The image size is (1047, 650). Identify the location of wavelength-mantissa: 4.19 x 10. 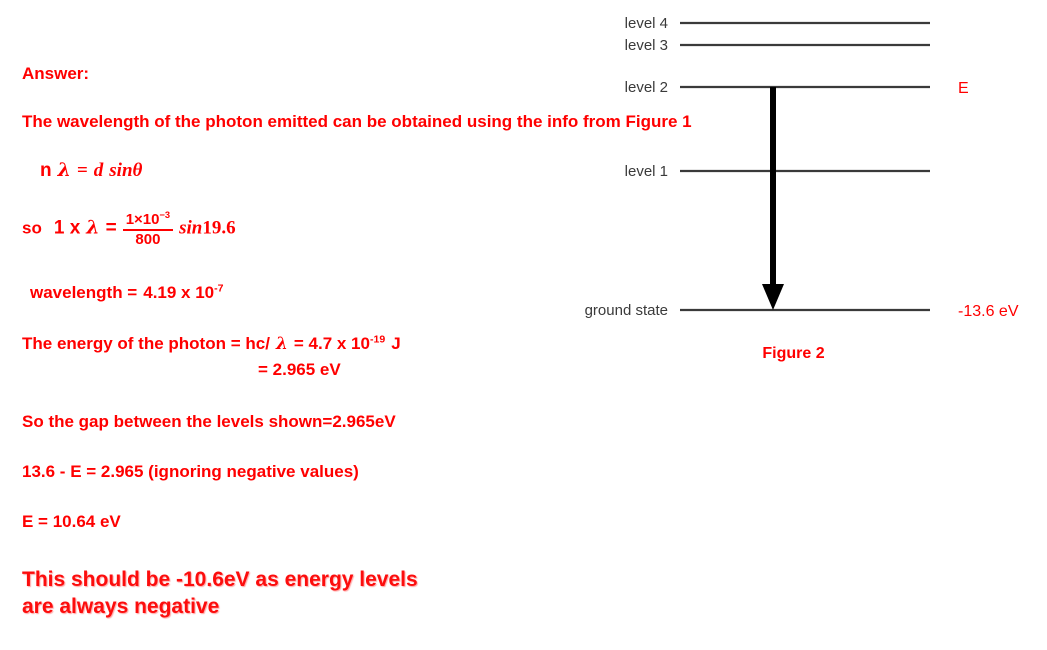
(179, 292).